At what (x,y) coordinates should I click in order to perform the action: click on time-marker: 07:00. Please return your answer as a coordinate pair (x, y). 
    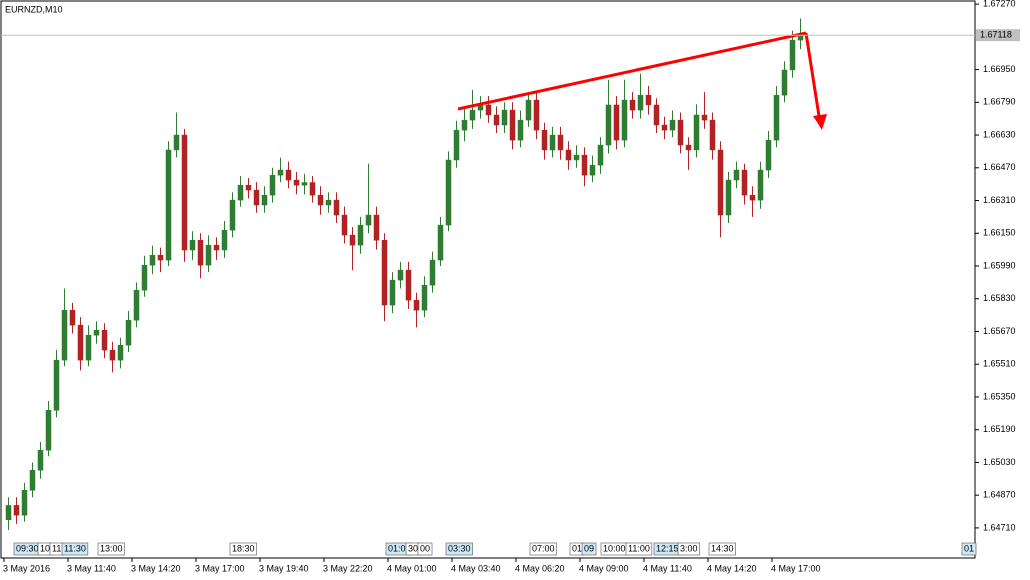
    Looking at the image, I should click on (543, 548).